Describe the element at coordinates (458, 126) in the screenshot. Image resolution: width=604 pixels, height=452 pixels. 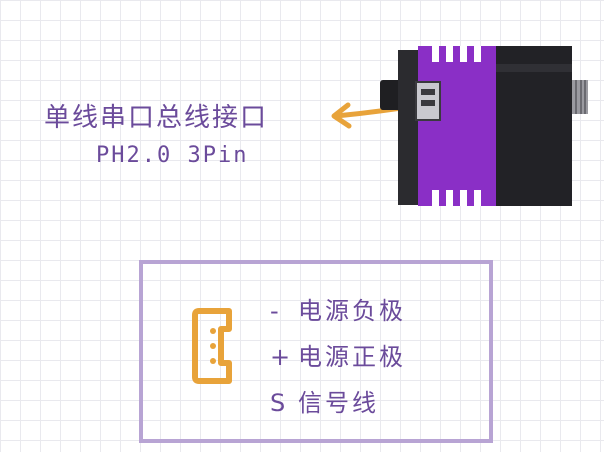
I see `servo-purple-body` at that location.